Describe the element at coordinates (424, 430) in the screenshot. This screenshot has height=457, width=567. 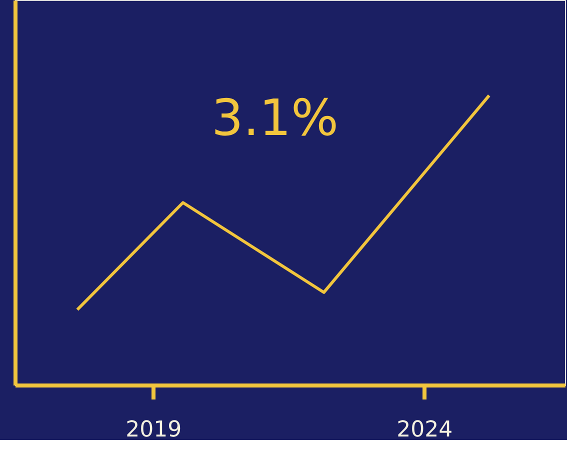
I see `x-tick-label: 2024` at that location.